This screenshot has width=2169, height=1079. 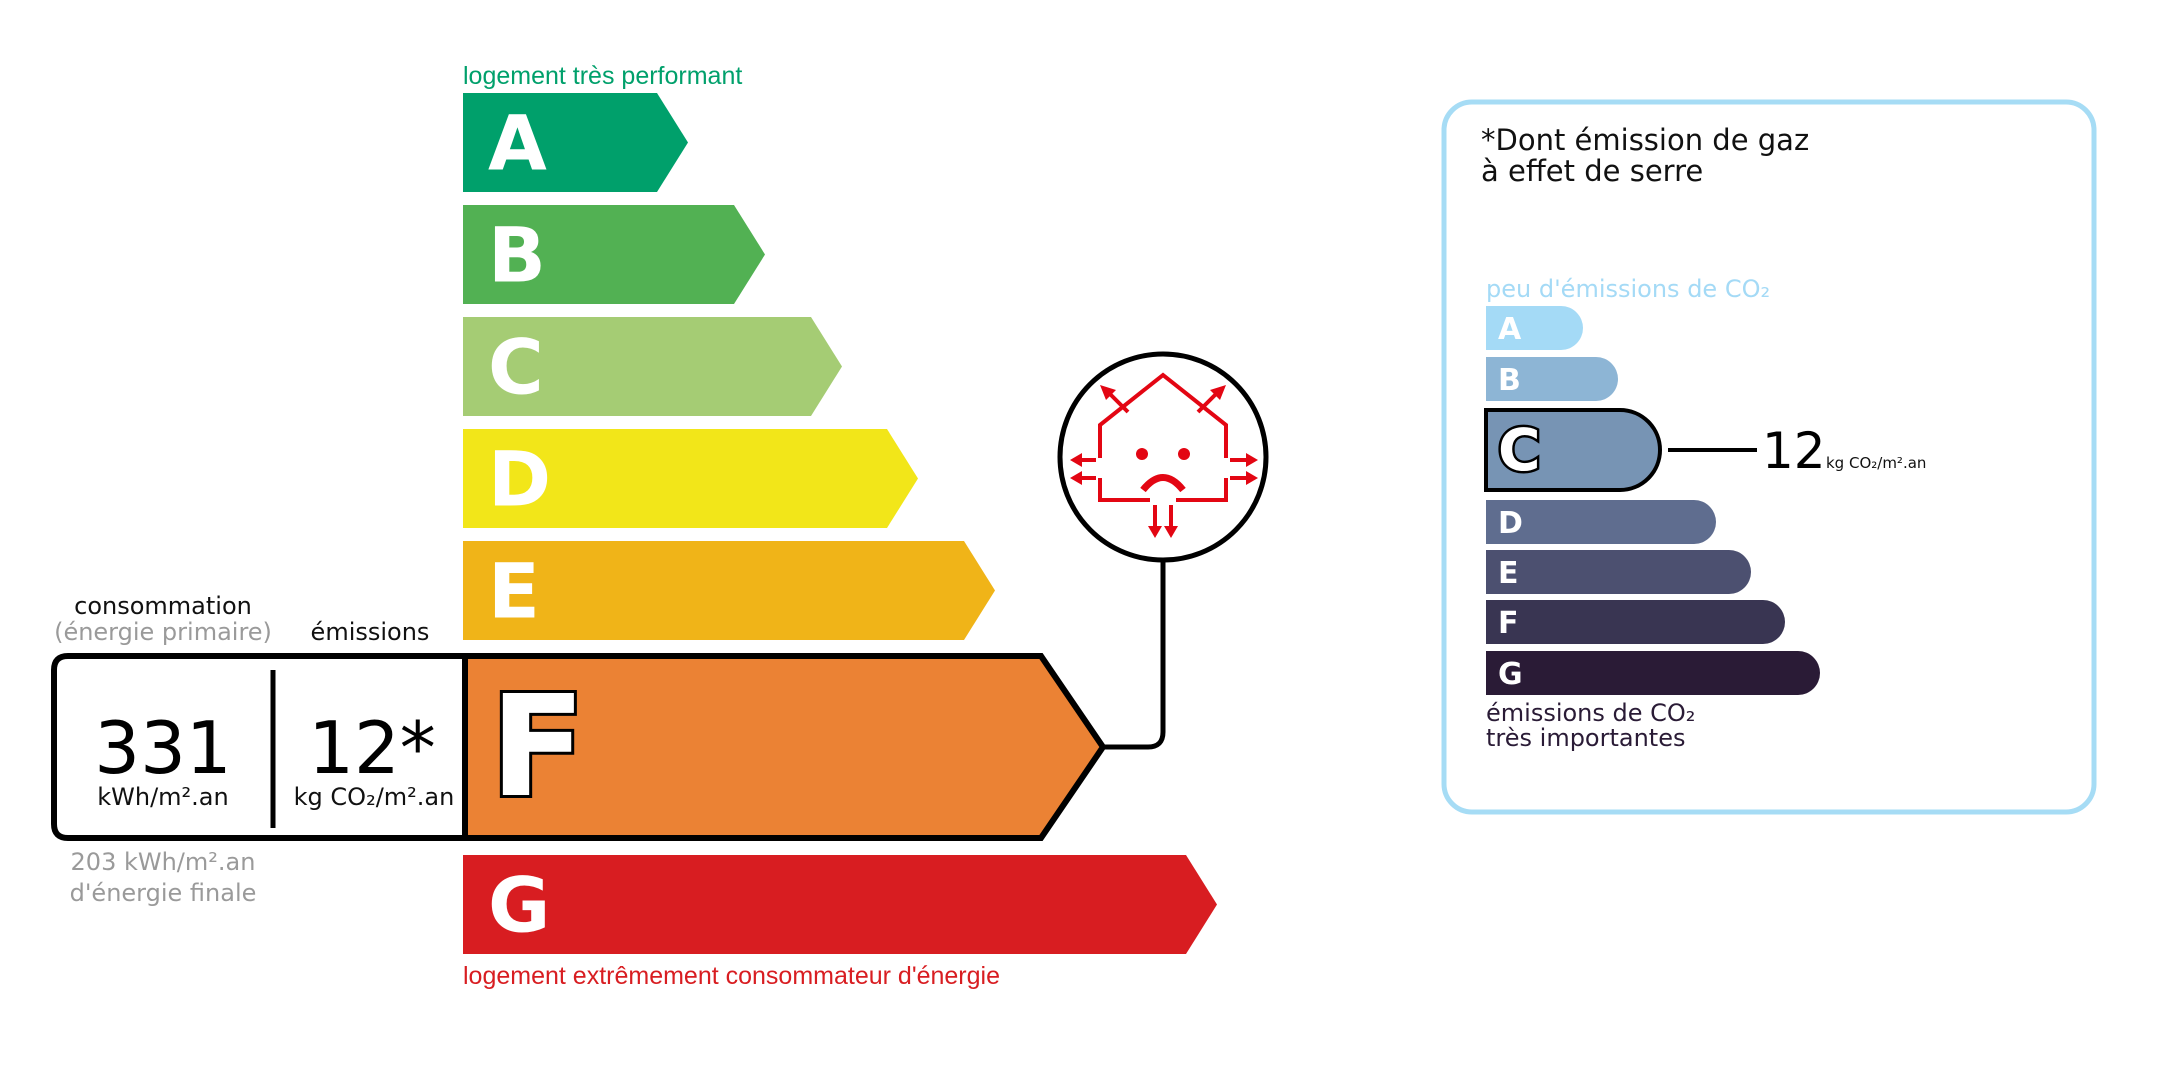 I want to click on energy-class-f: F, so click(x=784, y=747).